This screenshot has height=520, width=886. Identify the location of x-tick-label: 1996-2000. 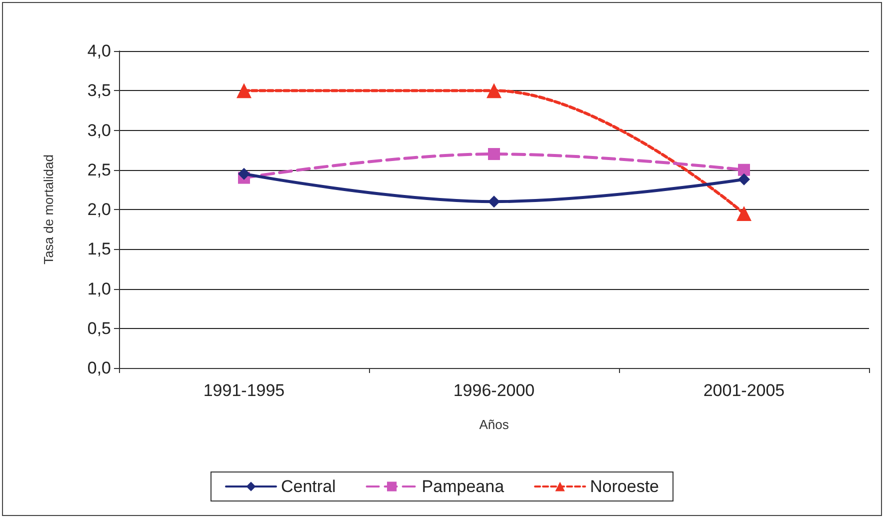
(494, 390).